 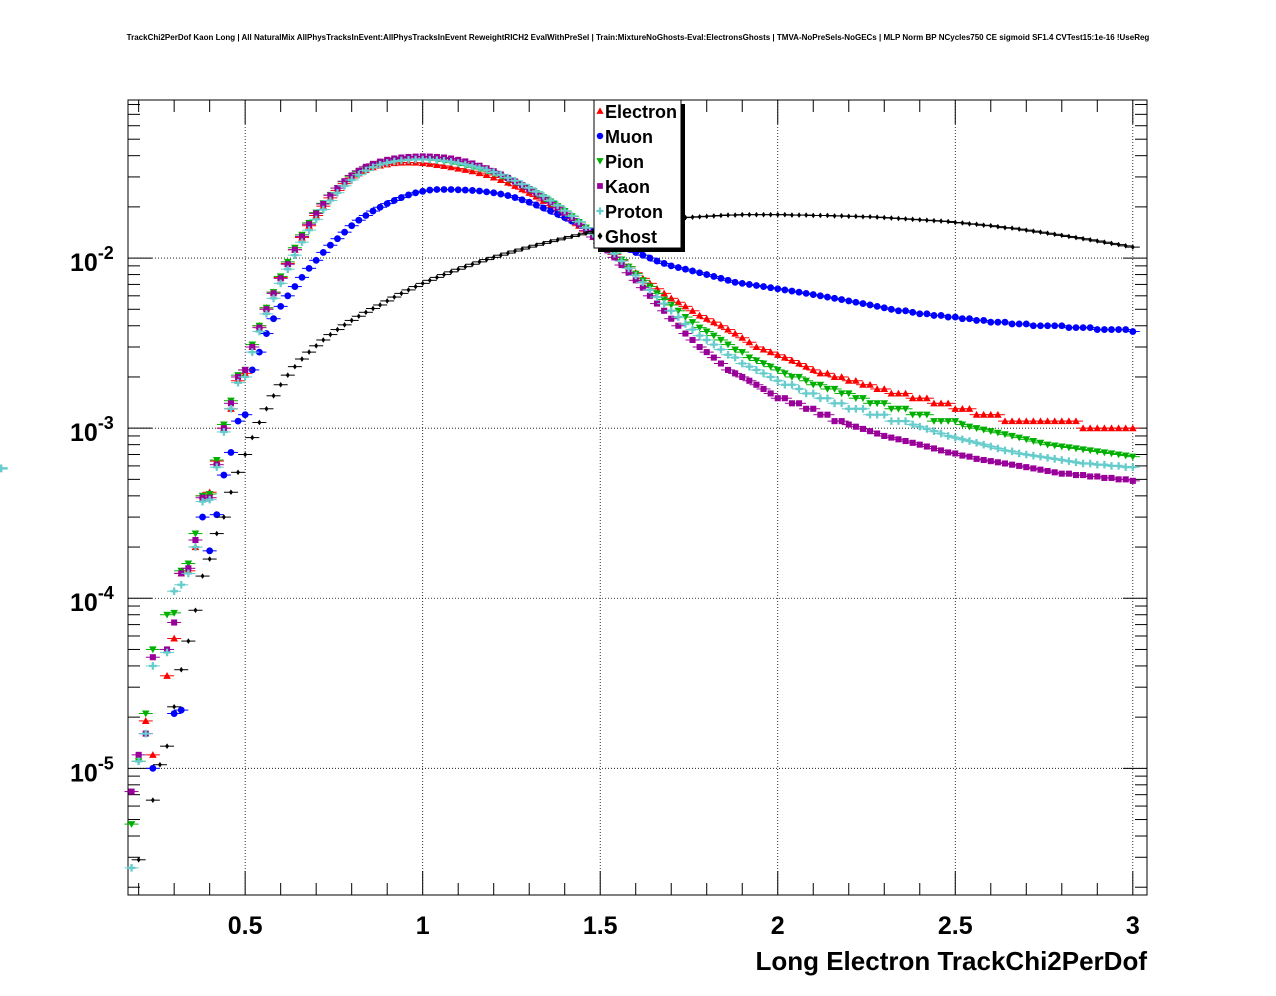 I want to click on y-tick-label: 10⁻⁵, so click(x=92, y=770).